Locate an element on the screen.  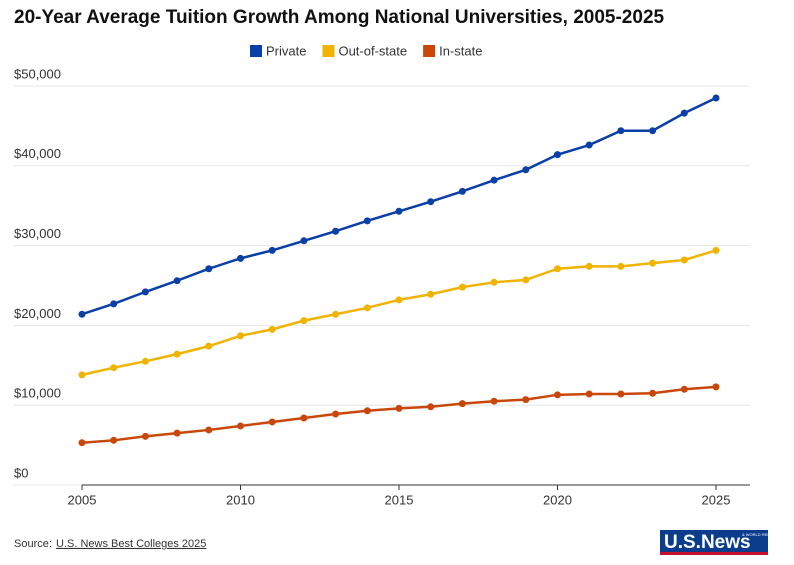
y-tick-label: $20,000 is located at coordinates (37, 313).